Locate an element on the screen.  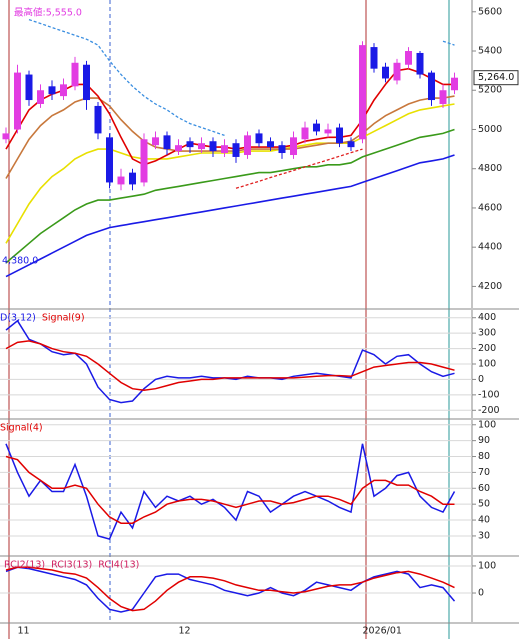
y-tick-label: 4200 is located at coordinates (490, 286).